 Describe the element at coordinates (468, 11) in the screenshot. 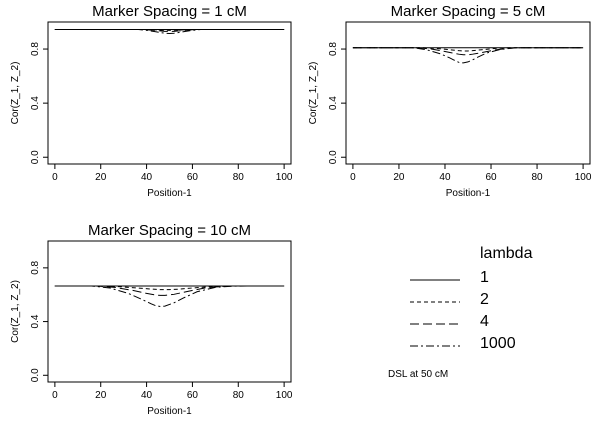

I see `chart-title: Marker Spacing = 5 cM` at that location.